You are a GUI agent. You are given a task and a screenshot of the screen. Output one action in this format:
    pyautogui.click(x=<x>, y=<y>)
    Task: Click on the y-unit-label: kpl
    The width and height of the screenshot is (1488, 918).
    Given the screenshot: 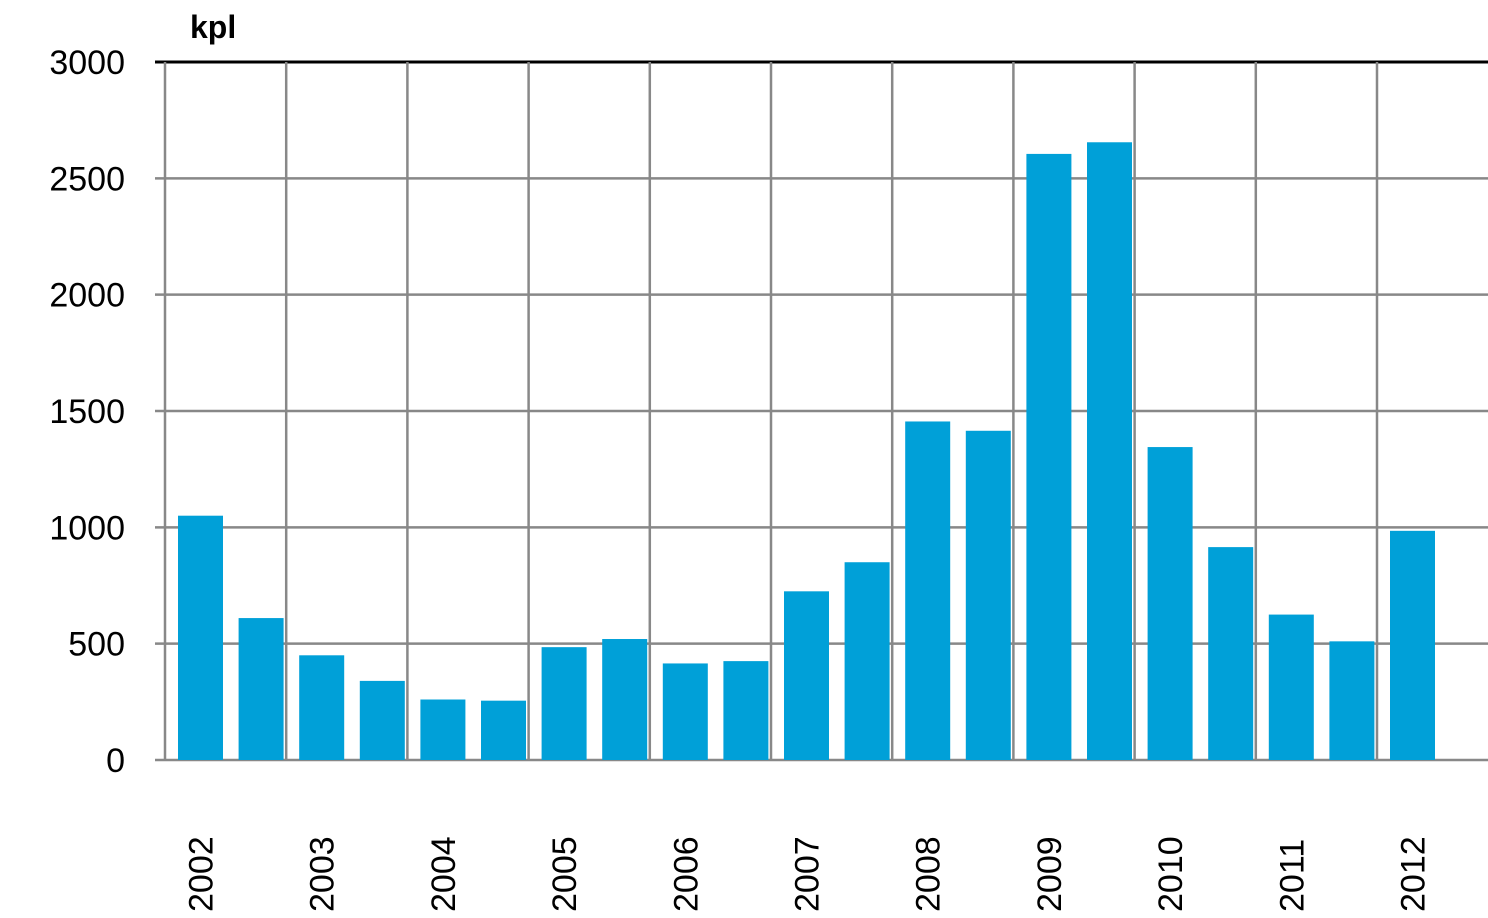 What is the action you would take?
    pyautogui.click(x=213, y=27)
    